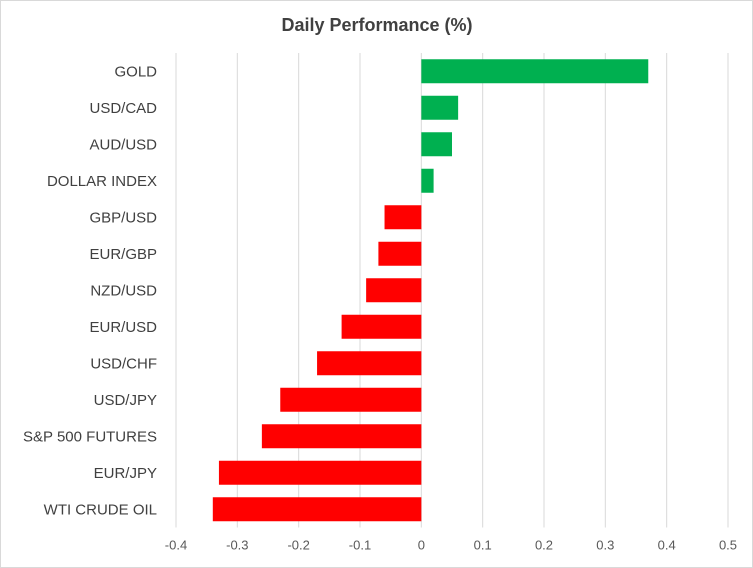 This screenshot has width=753, height=568. Describe the element at coordinates (360, 545) in the screenshot. I see `x-tick-label: -0.1` at that location.